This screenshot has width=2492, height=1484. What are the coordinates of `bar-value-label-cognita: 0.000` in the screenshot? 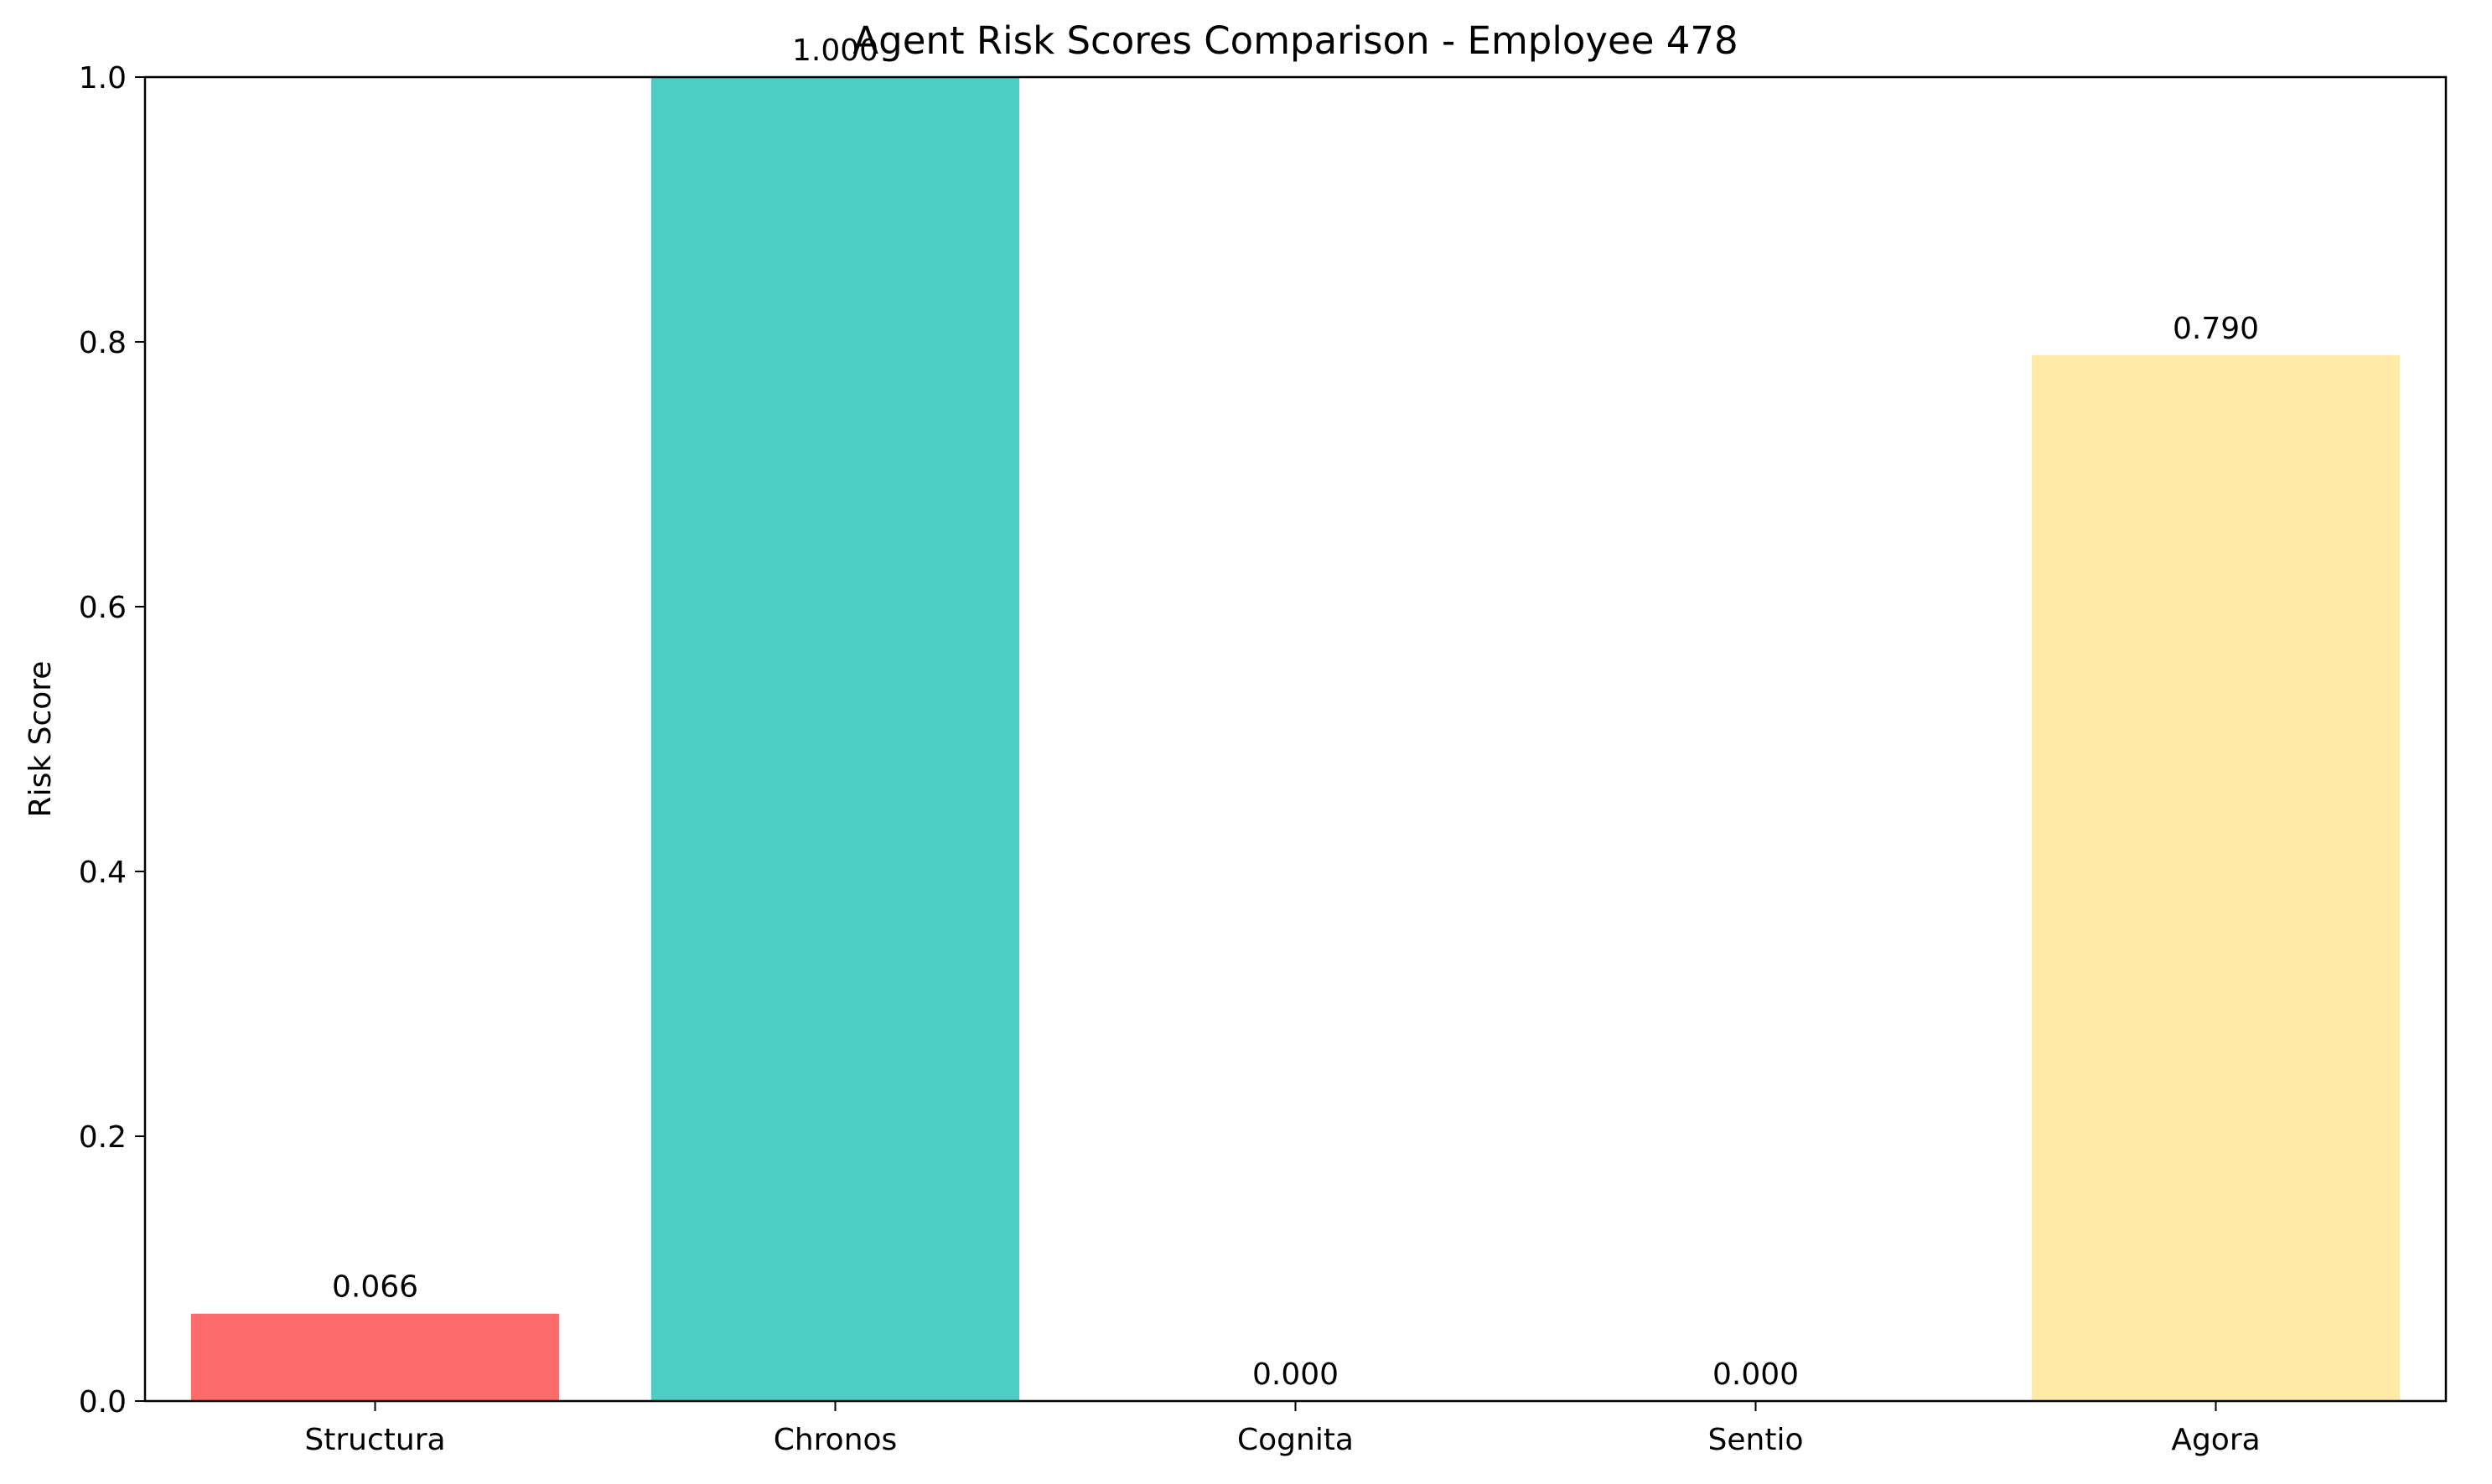 It's located at (1295, 1375).